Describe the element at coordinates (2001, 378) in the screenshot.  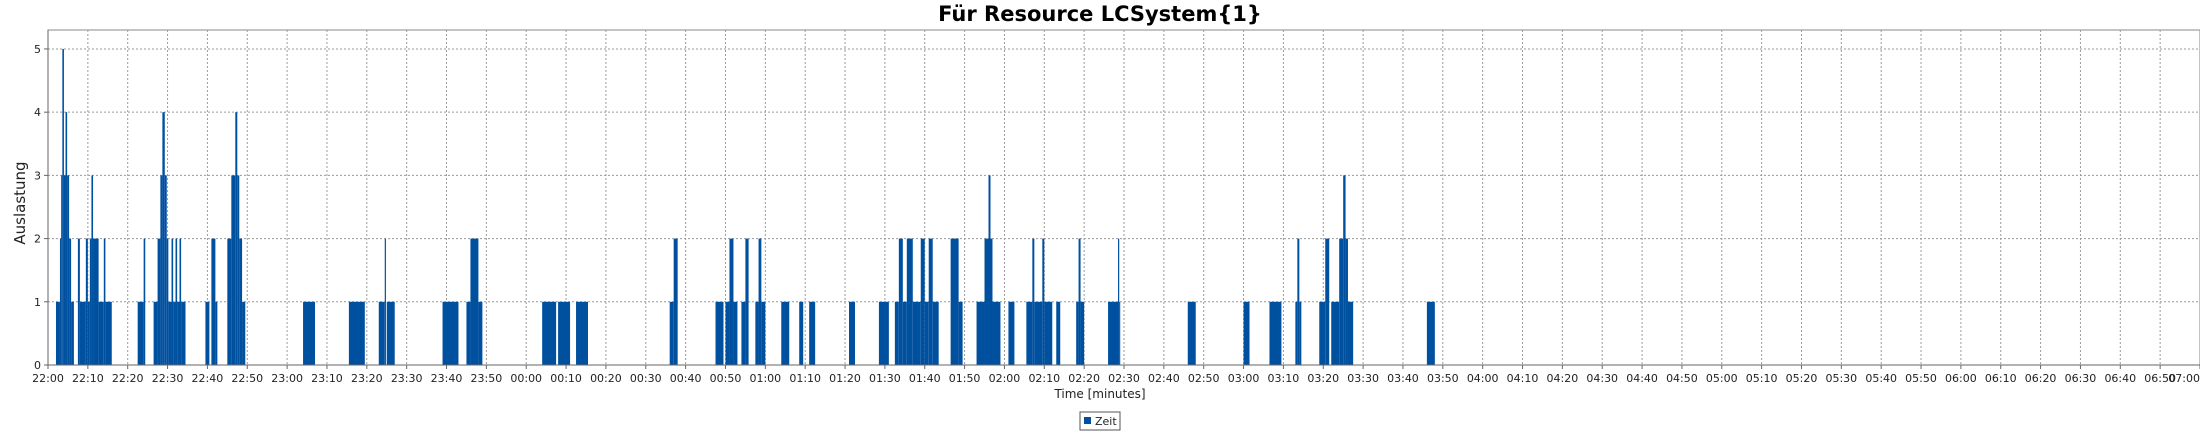
I see `x-tick-label: 06:10` at that location.